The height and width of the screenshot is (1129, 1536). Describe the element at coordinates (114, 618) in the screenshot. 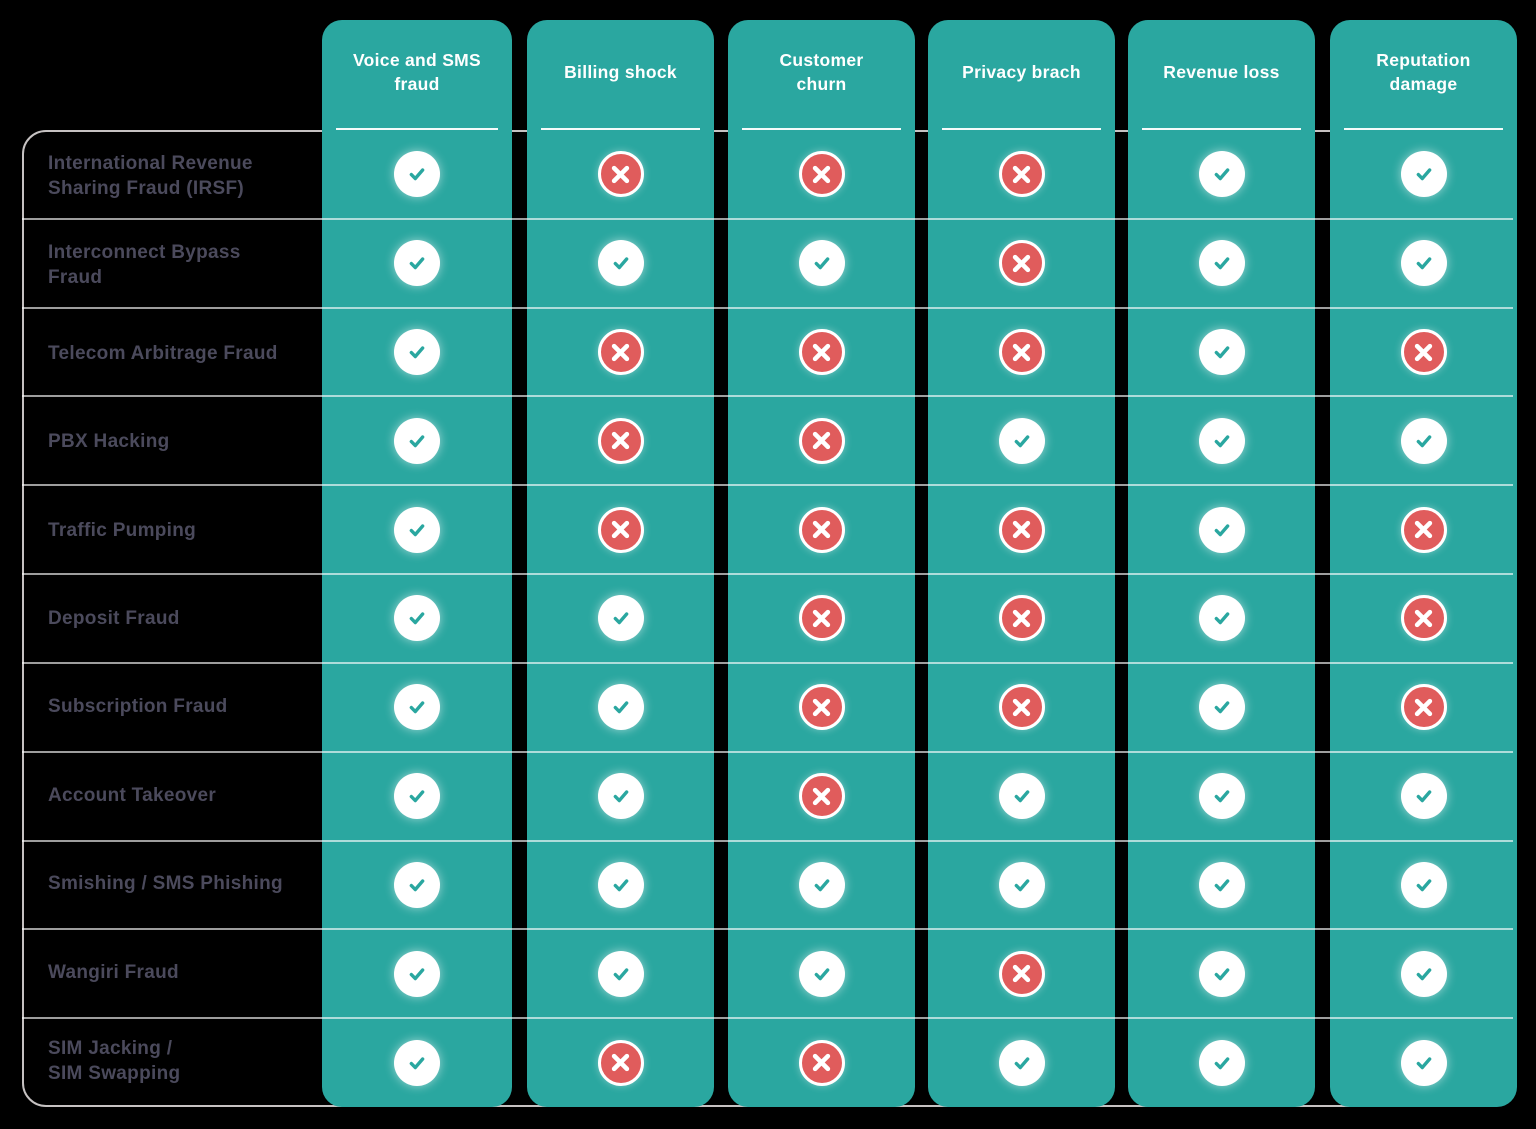

I see `row-label: Deposit Fraud` at that location.